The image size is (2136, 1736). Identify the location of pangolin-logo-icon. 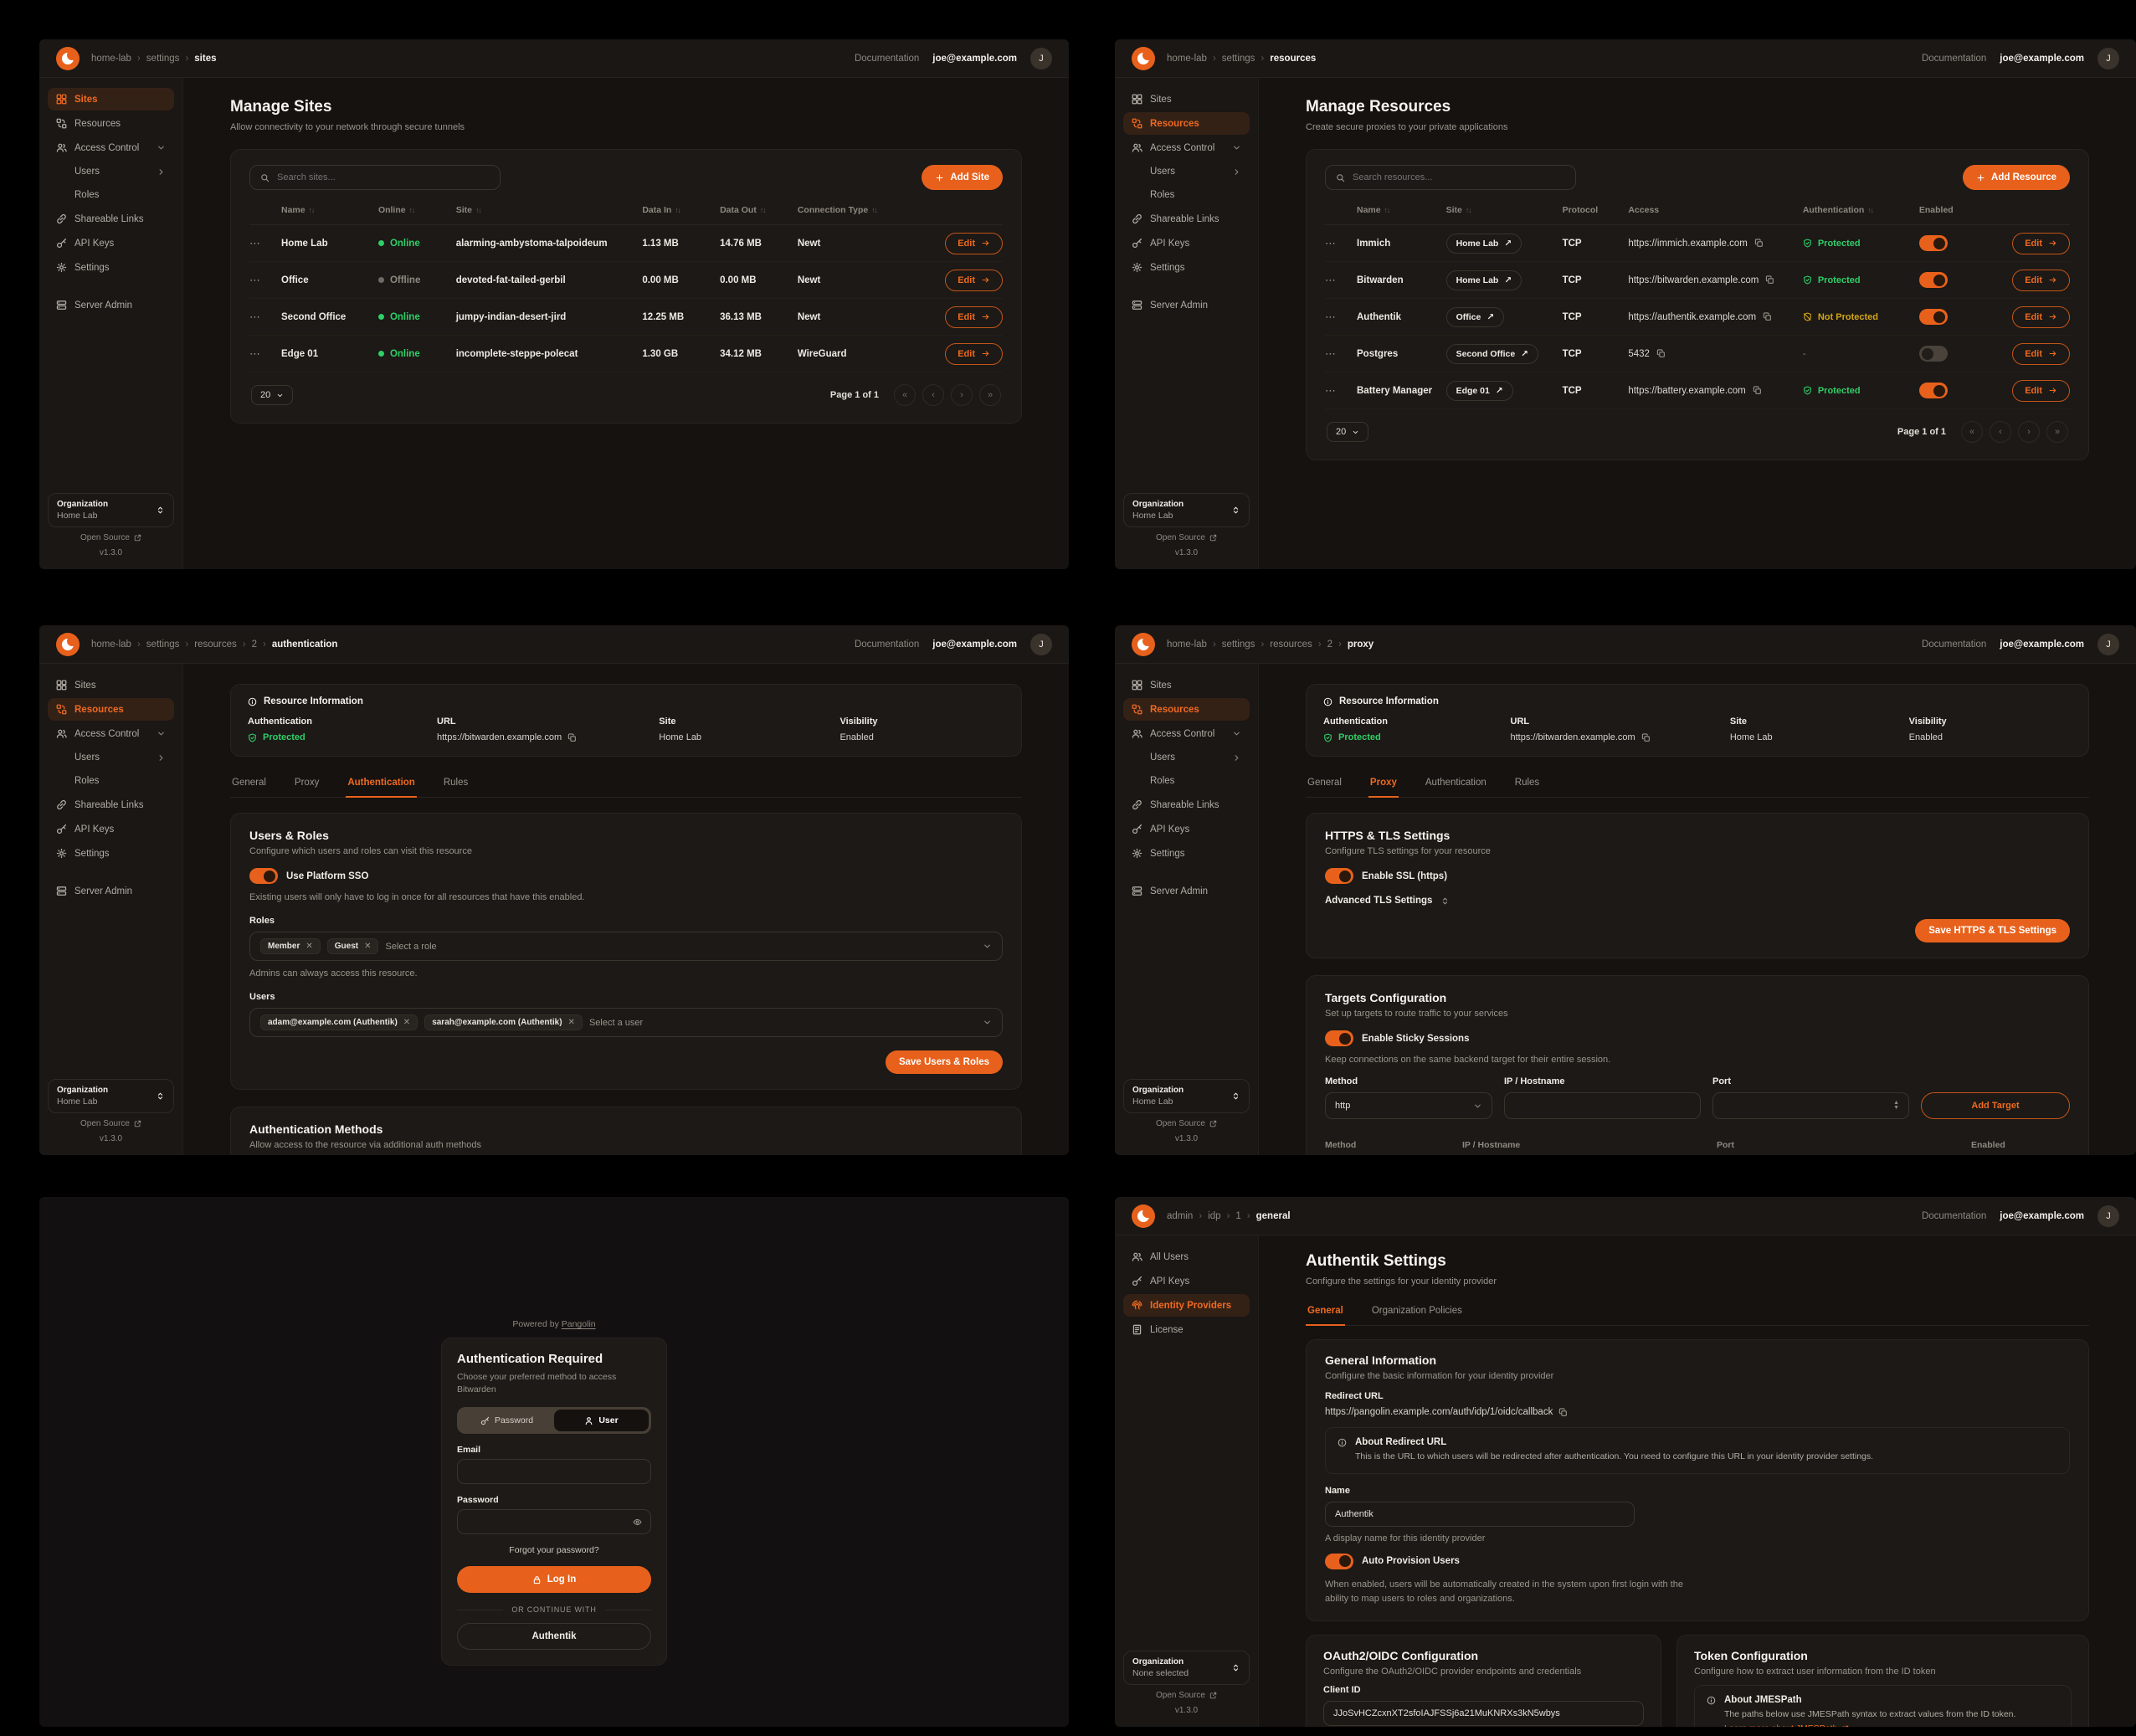
(68, 644).